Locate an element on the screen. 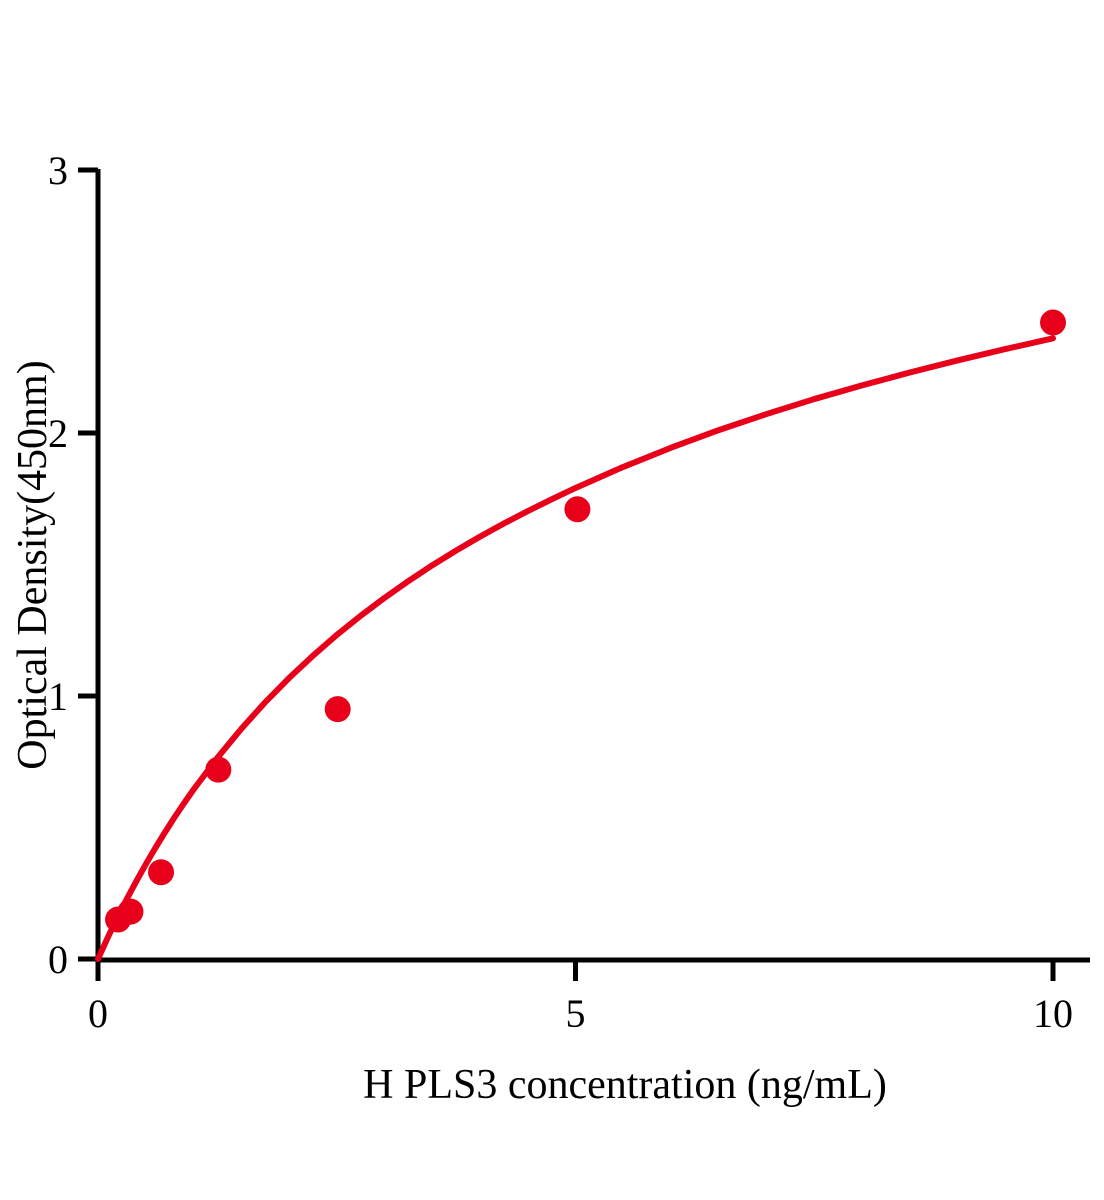  y-axis-title: Optical Density(450nm) is located at coordinates (33, 564).